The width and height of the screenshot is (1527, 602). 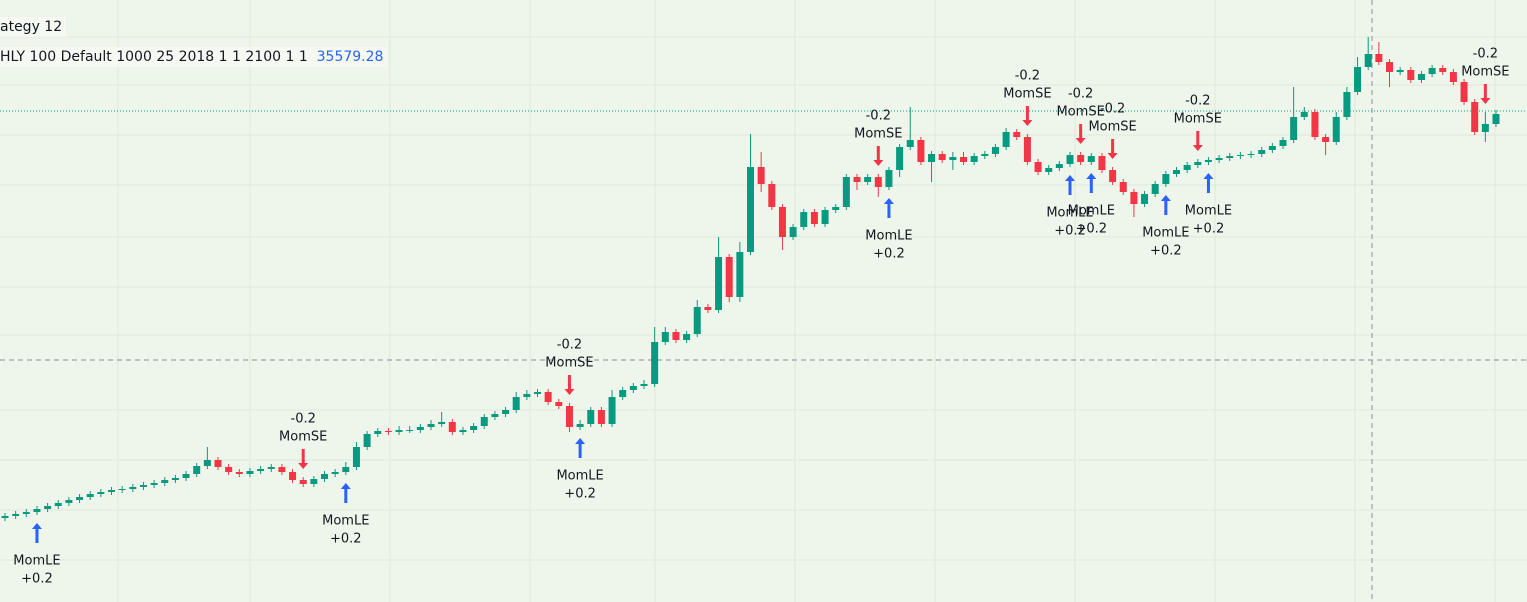 What do you see at coordinates (33, 27) in the screenshot?
I see `title: ategy 12` at bounding box center [33, 27].